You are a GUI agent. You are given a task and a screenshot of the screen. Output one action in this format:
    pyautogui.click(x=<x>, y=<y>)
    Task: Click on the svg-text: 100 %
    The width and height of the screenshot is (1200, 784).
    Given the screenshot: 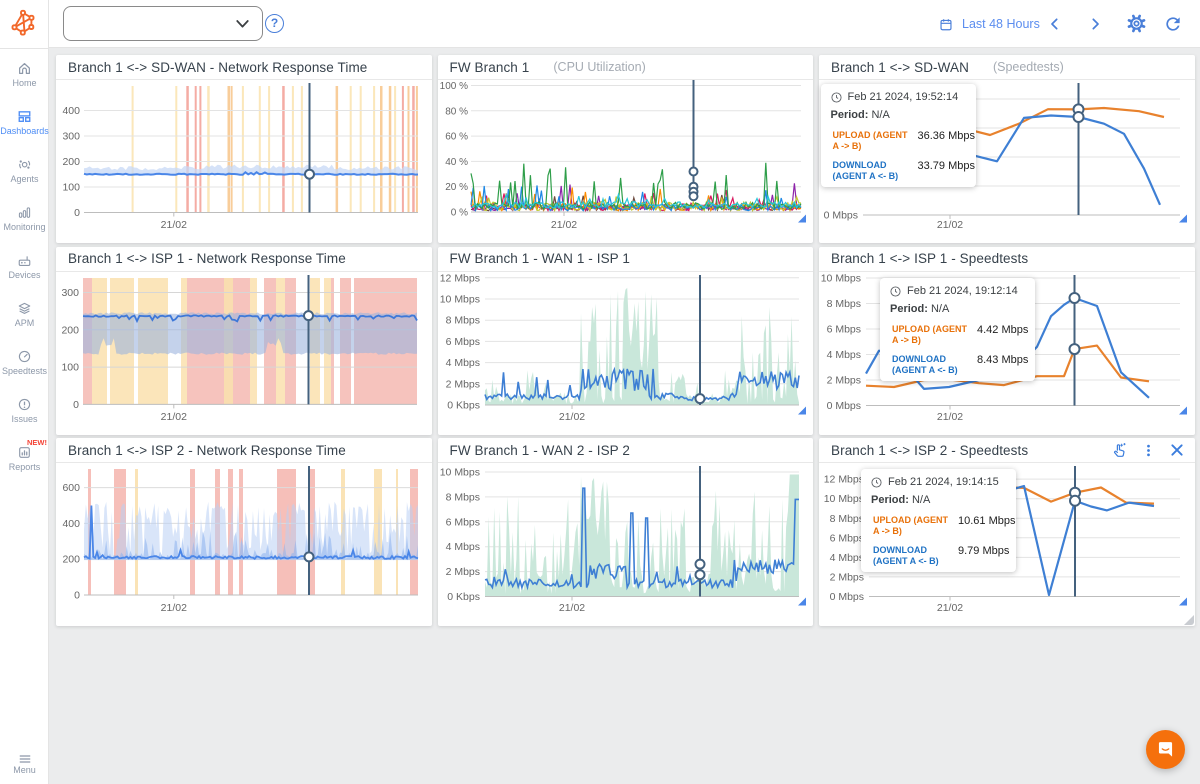 What is the action you would take?
    pyautogui.click(x=453, y=86)
    